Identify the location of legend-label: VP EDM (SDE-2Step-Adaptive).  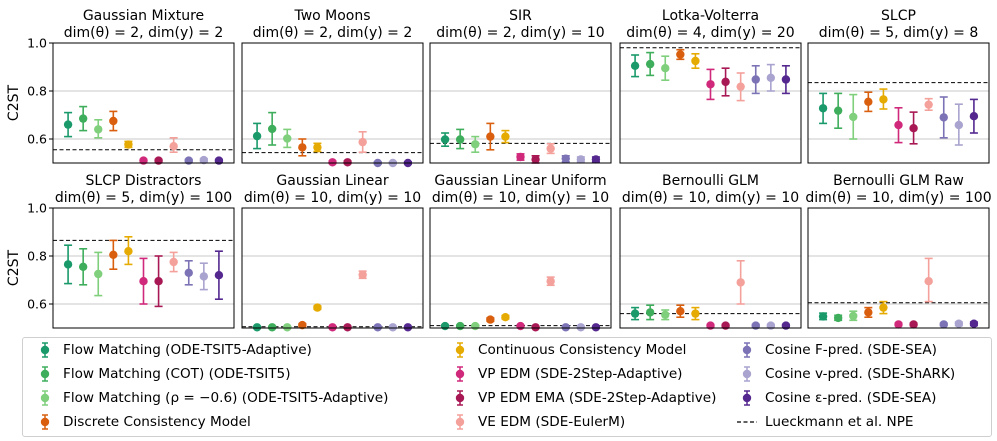
(580, 374).